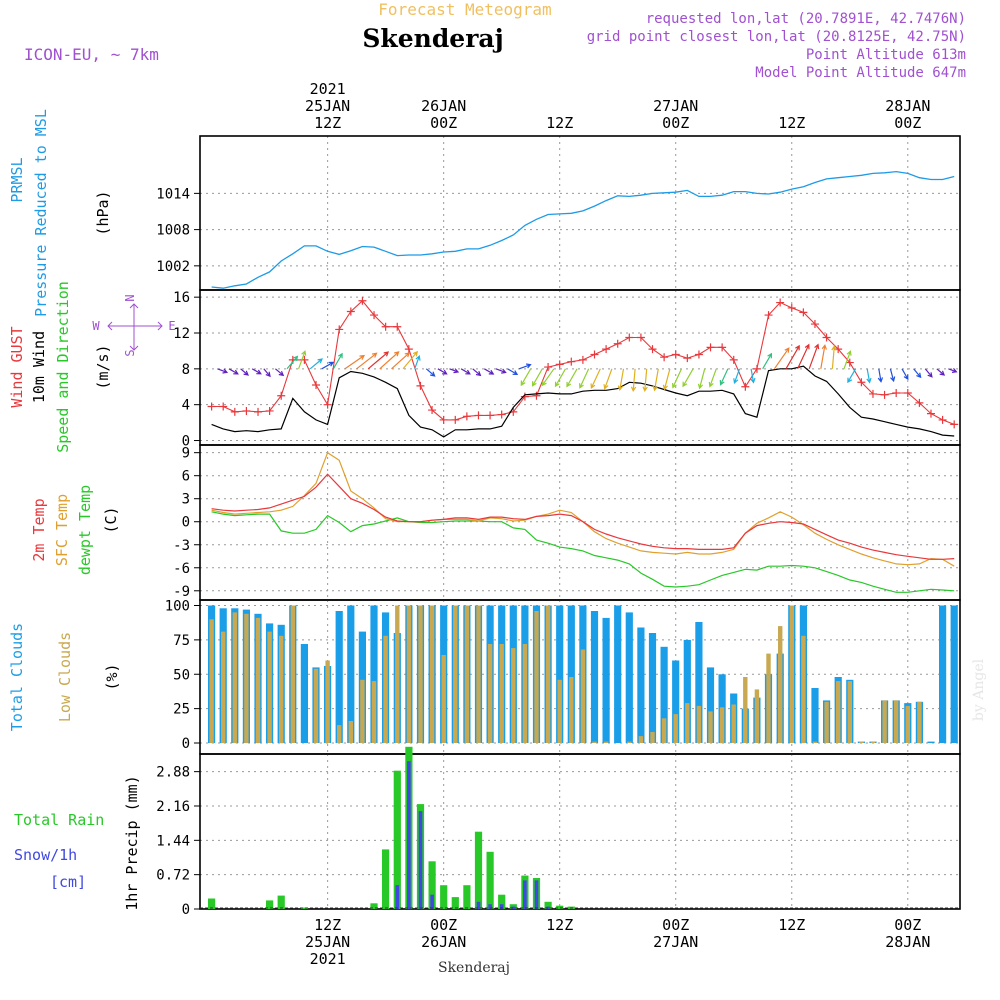 The width and height of the screenshot is (1000, 1000). What do you see at coordinates (39, 367) in the screenshot?
I see `wind-label: 10m Wind` at bounding box center [39, 367].